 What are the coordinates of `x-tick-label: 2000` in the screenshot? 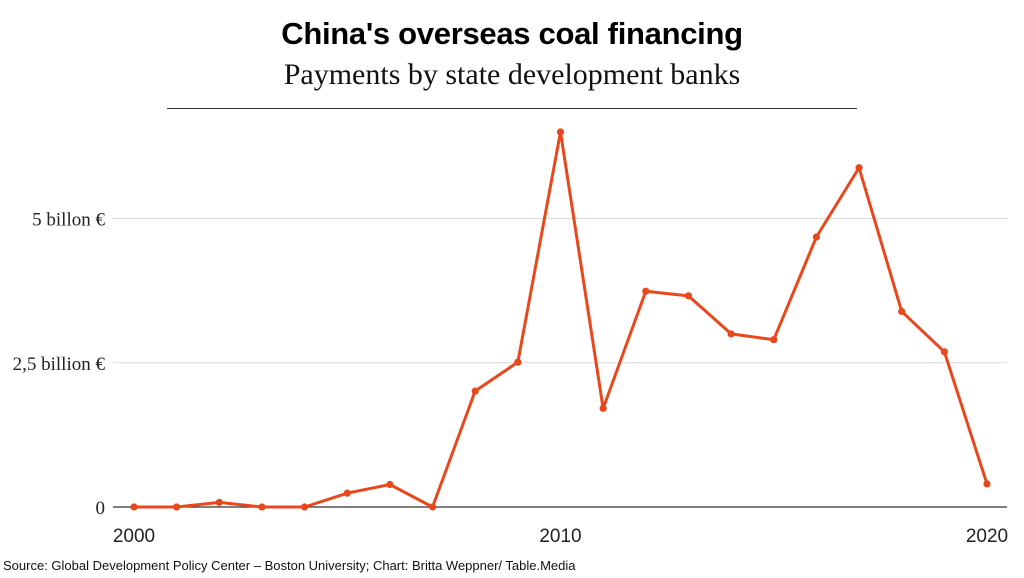 It's located at (134, 536).